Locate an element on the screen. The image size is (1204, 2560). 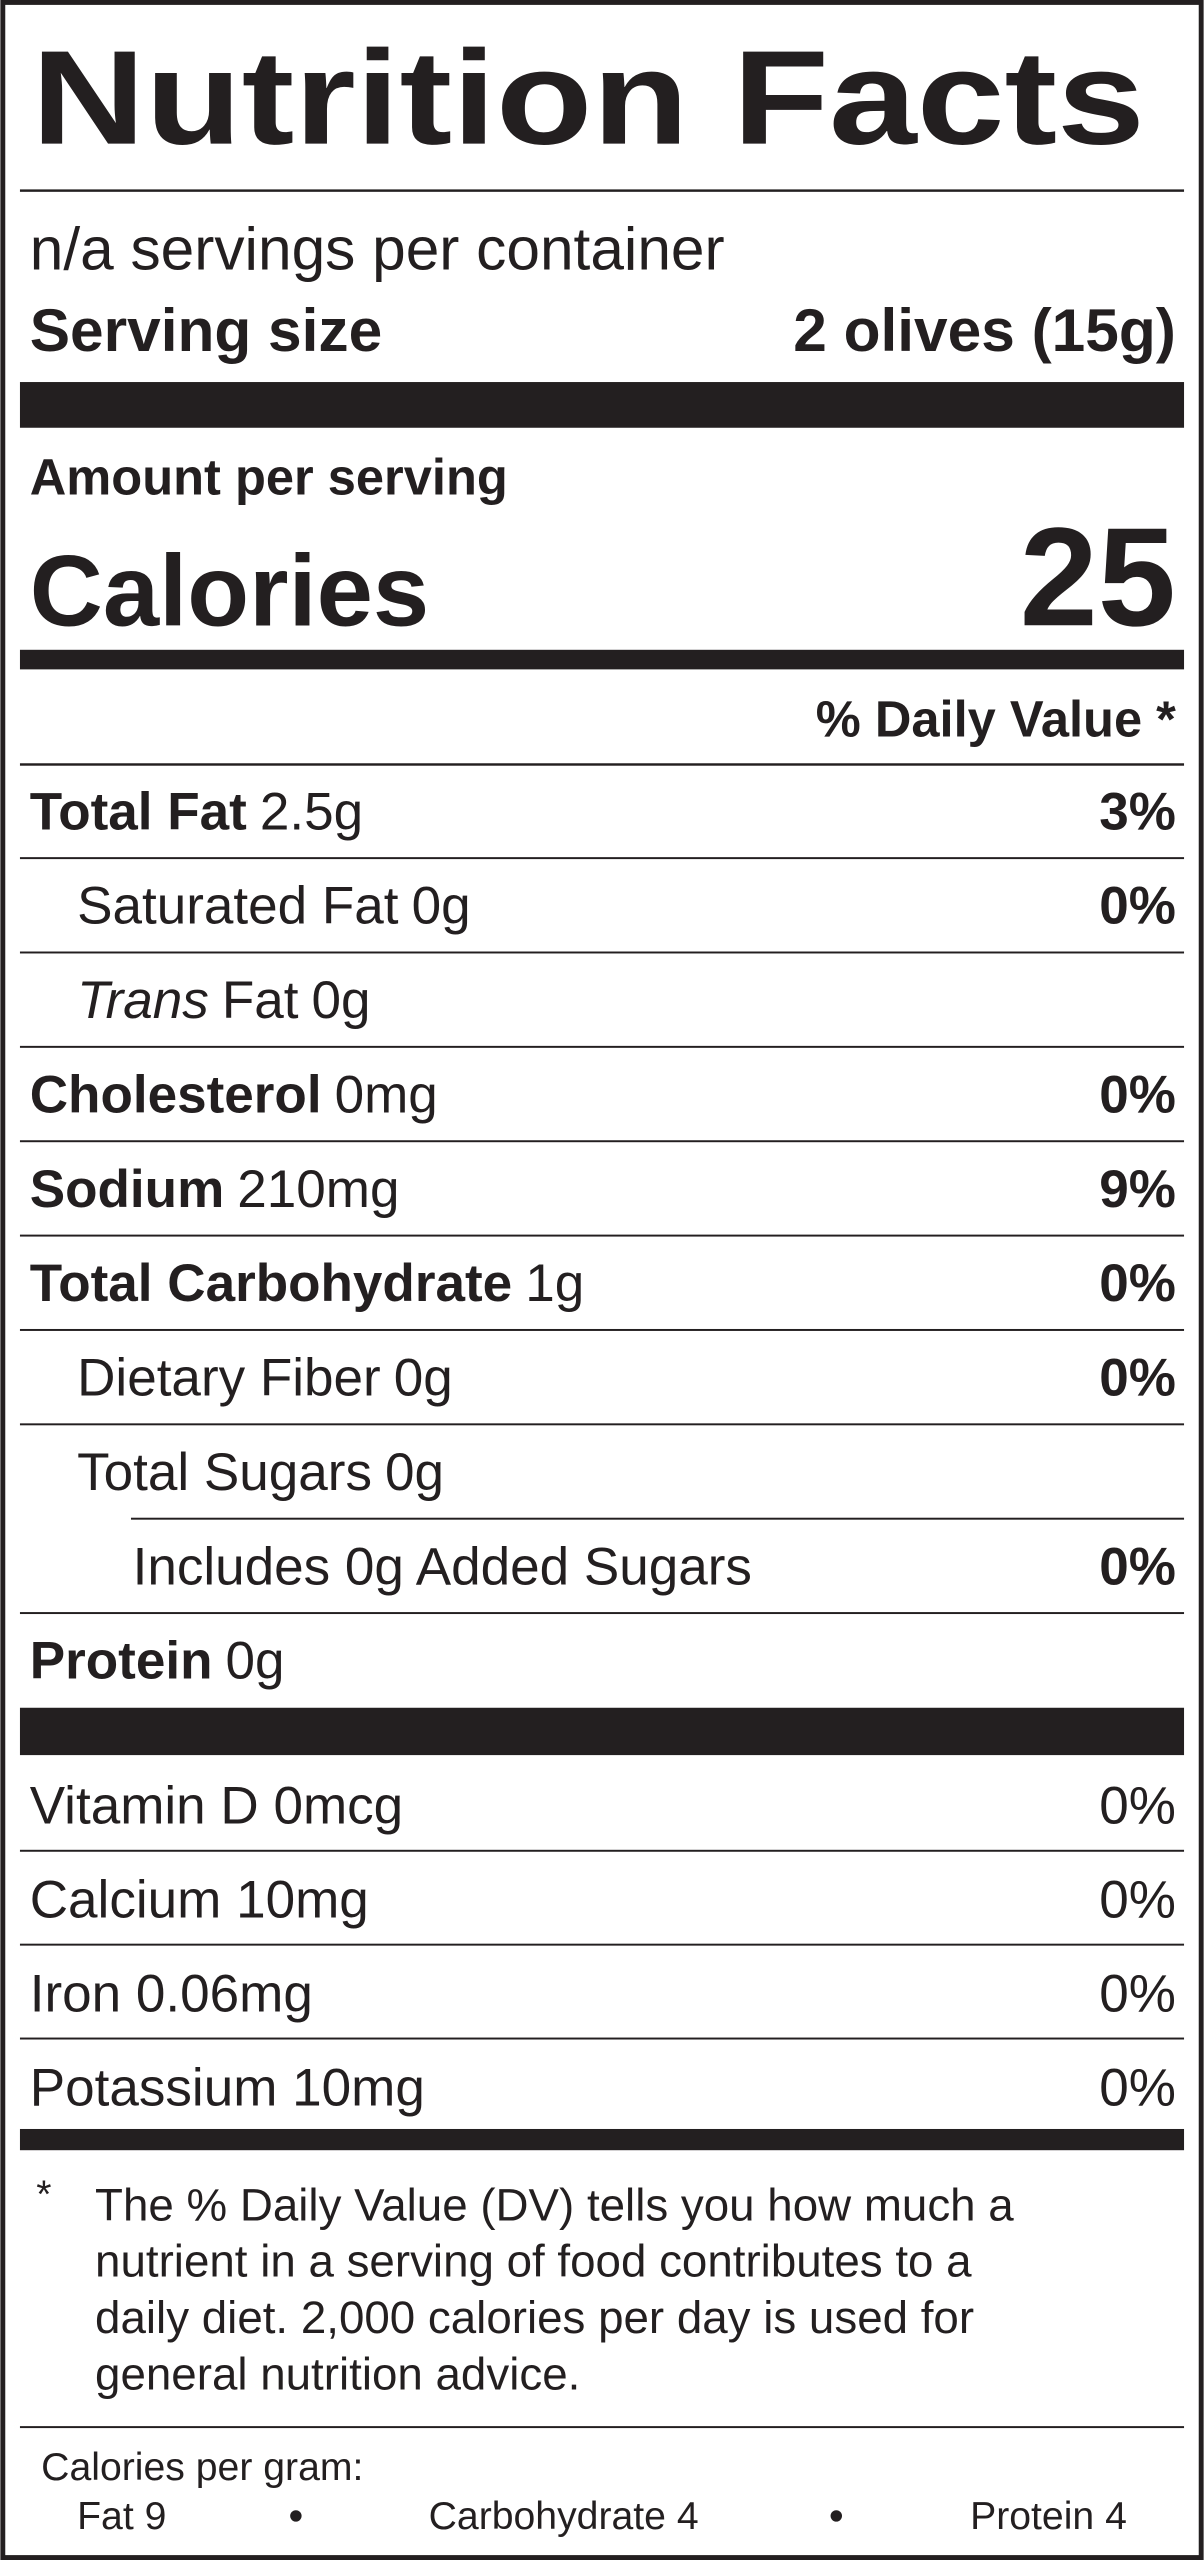
daily-value: 9% is located at coordinates (1137, 1189).